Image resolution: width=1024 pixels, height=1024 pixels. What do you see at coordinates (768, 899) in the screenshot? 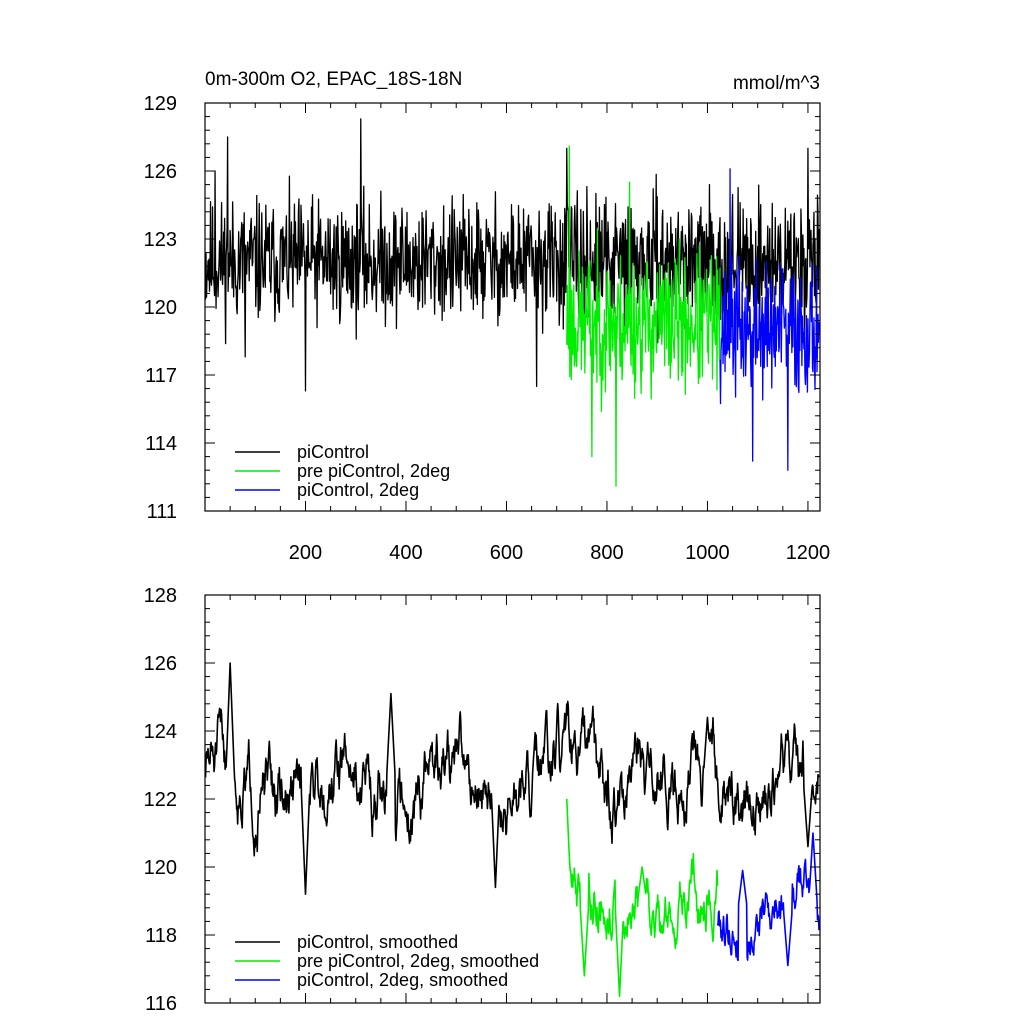
I see `series-line-picontrol-2deg-smoothed` at bounding box center [768, 899].